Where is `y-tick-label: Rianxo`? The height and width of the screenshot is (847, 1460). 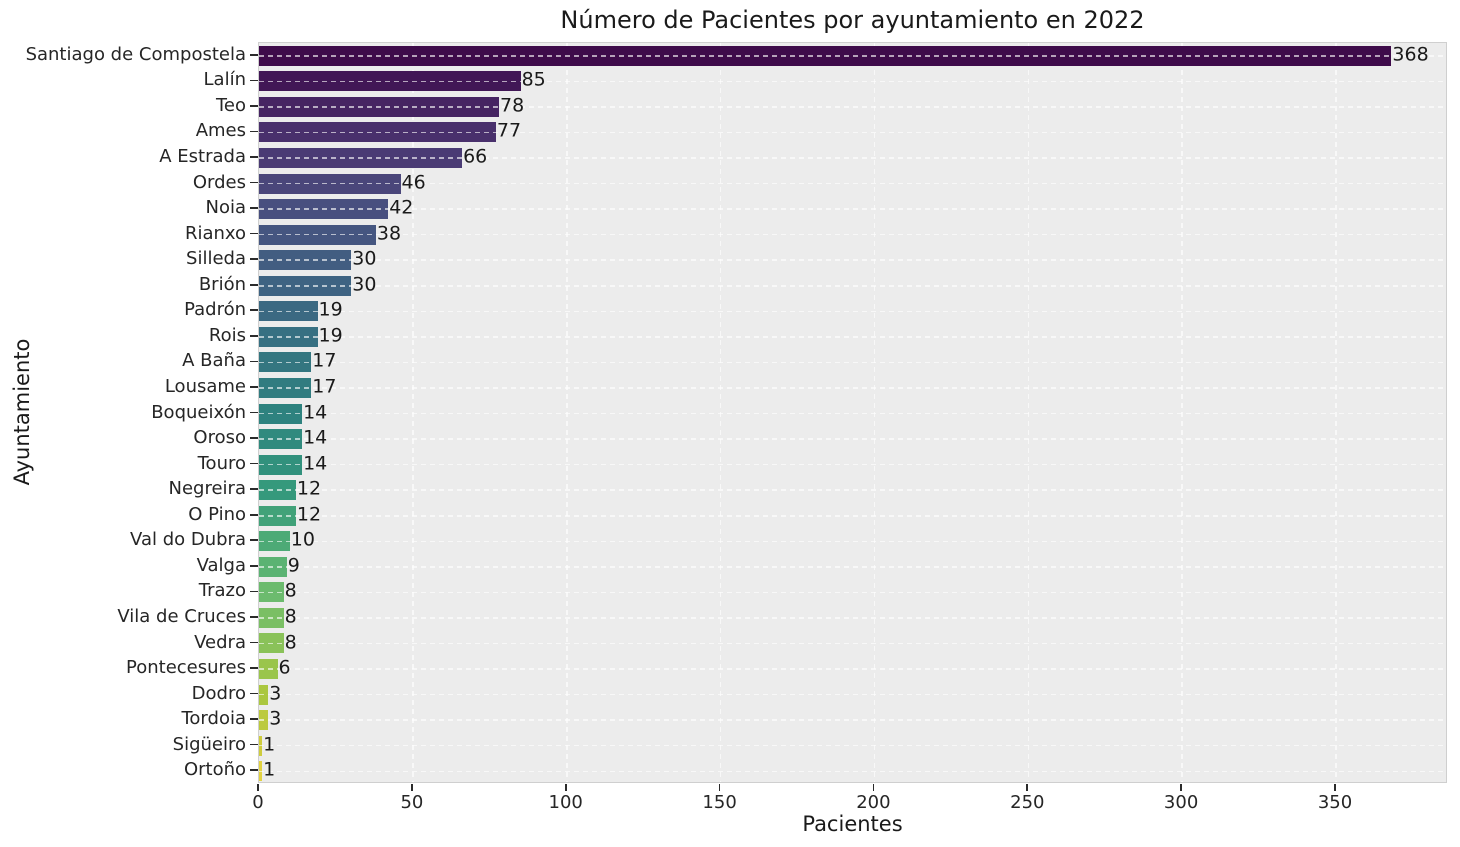
y-tick-label: Rianxo is located at coordinates (215, 233).